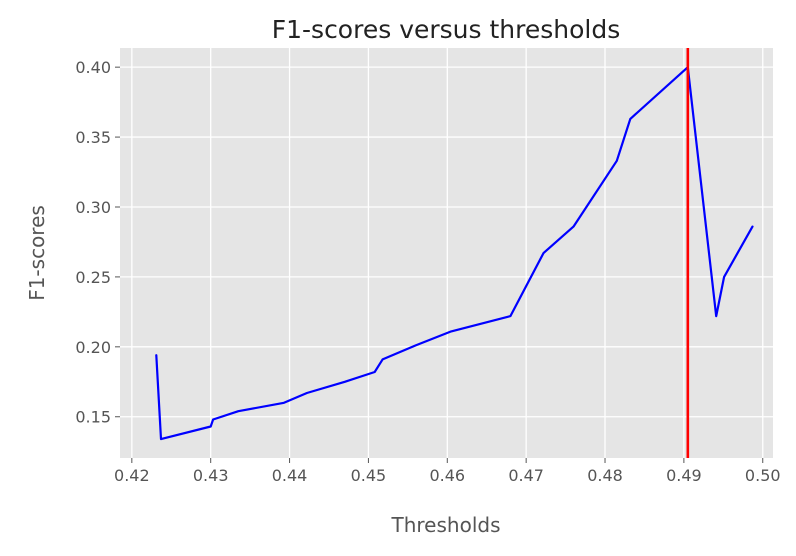  What do you see at coordinates (526, 475) in the screenshot?
I see `x-tick-label: 0.47` at bounding box center [526, 475].